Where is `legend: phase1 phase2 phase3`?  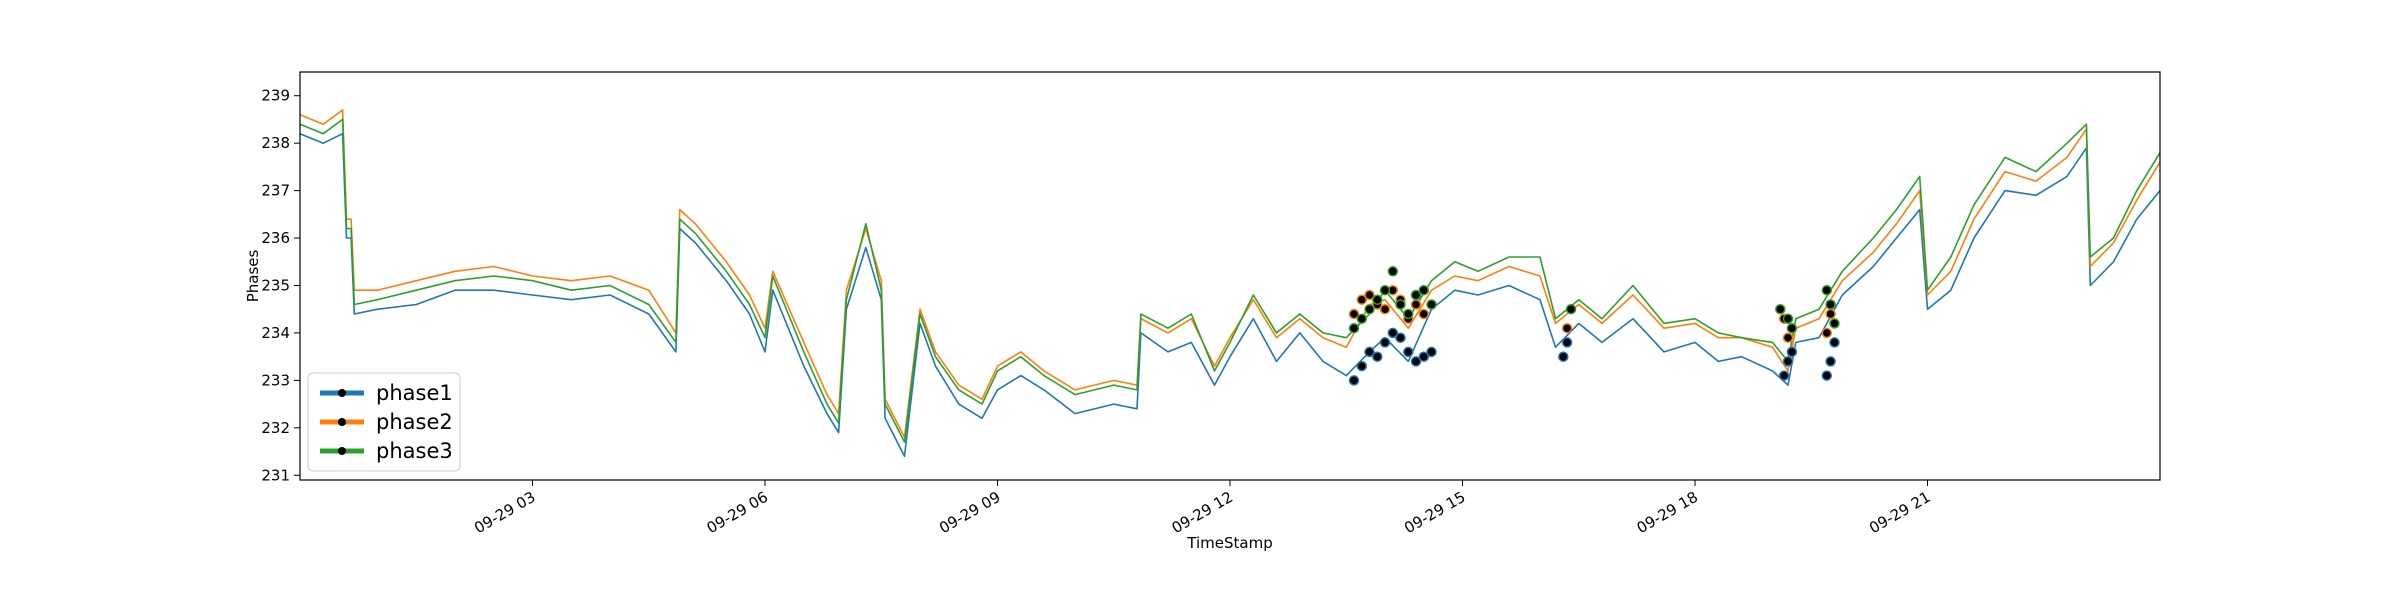 legend: phase1 phase2 phase3 is located at coordinates (384, 422).